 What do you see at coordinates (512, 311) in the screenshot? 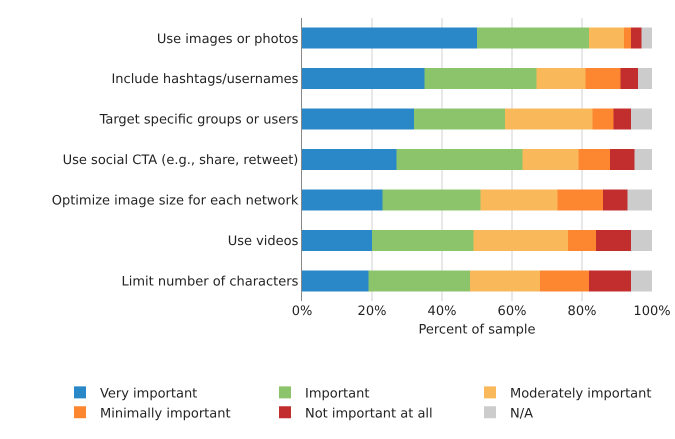
I see `x-tick-label: 60%` at bounding box center [512, 311].